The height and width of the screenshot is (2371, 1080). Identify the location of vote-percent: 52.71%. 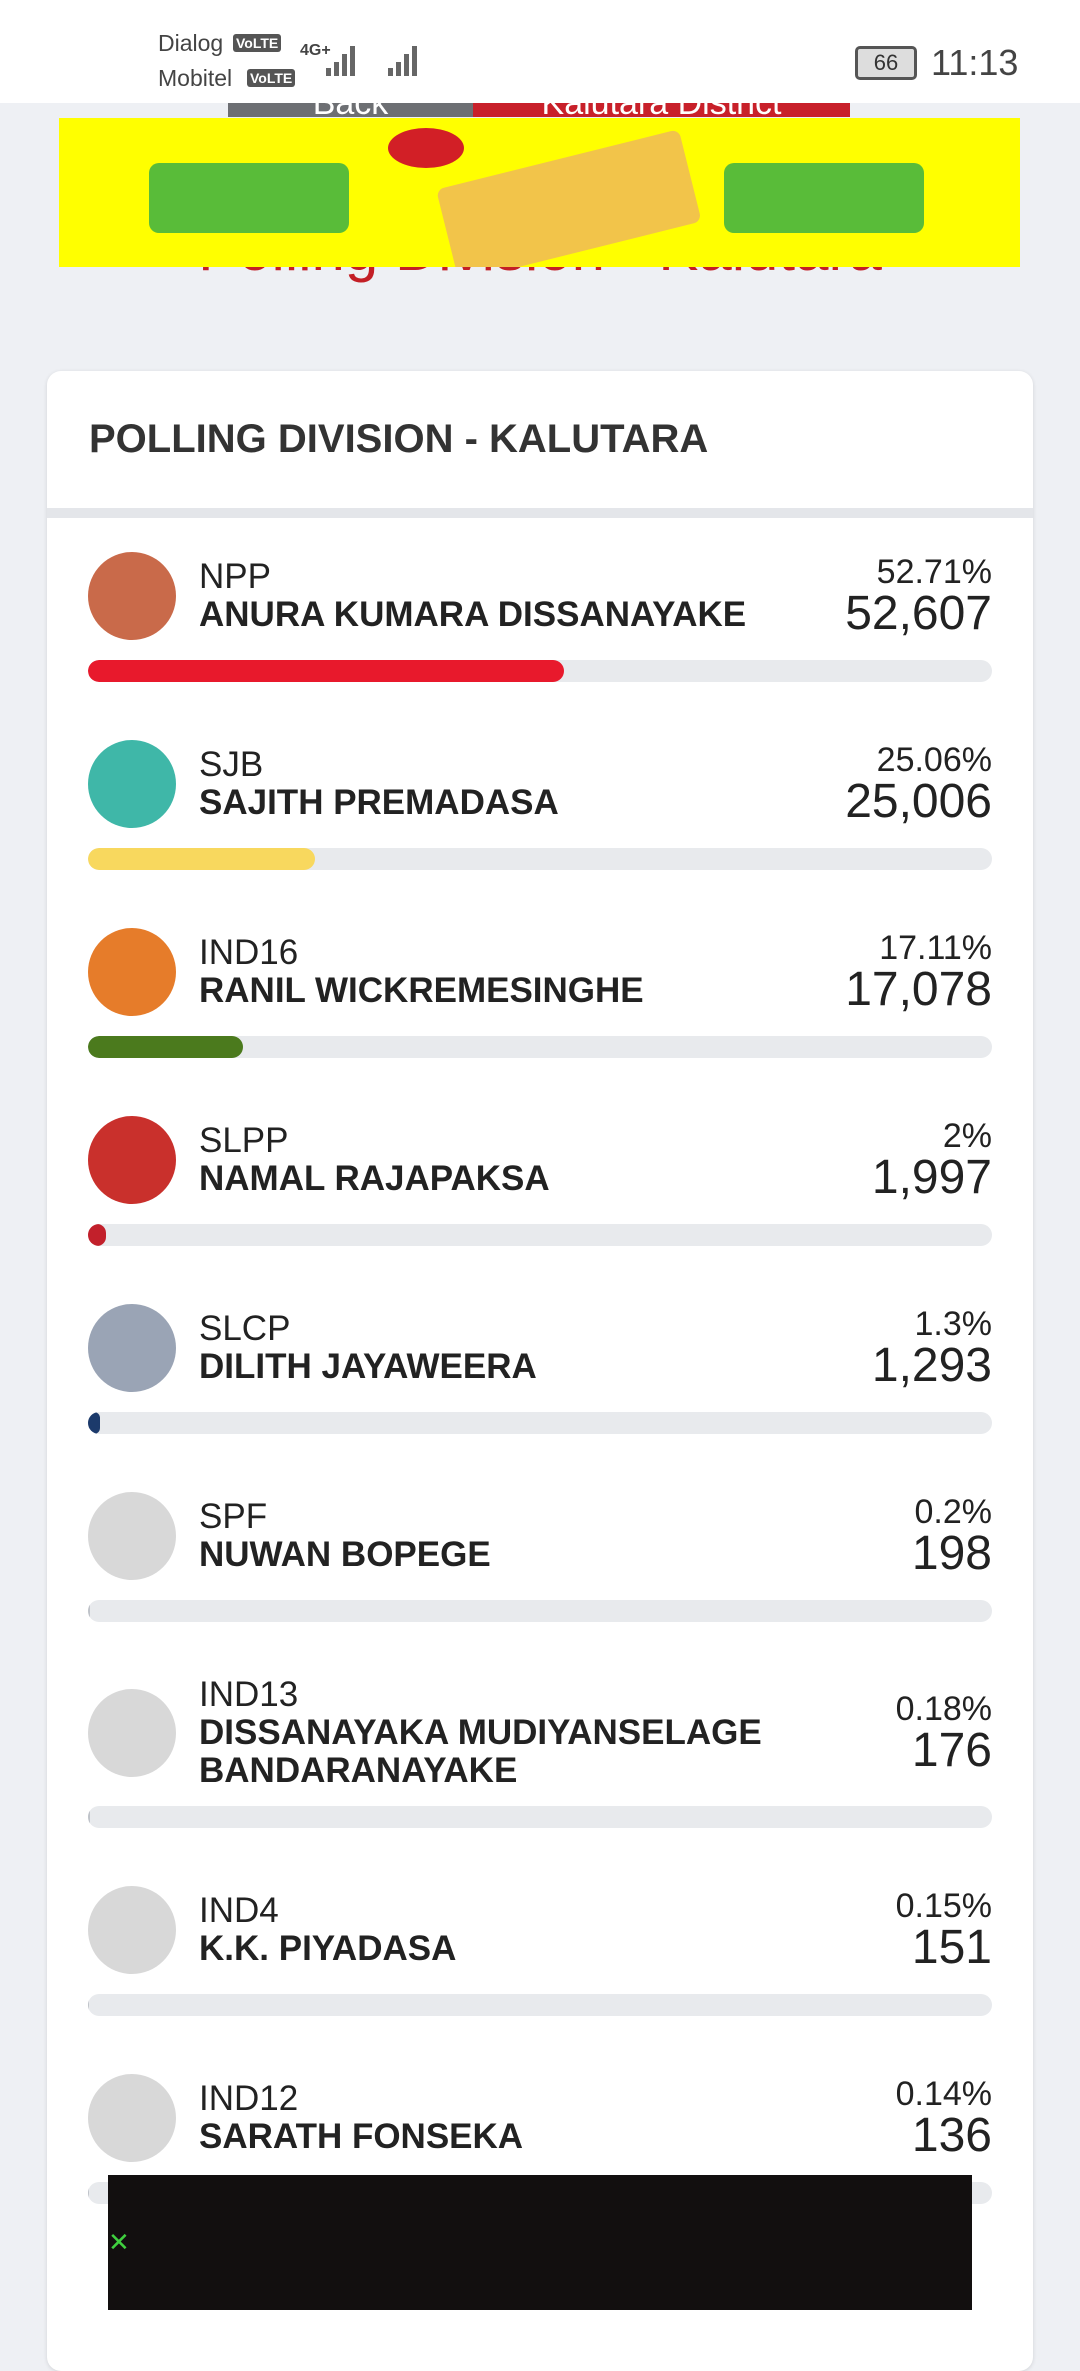
(934, 572).